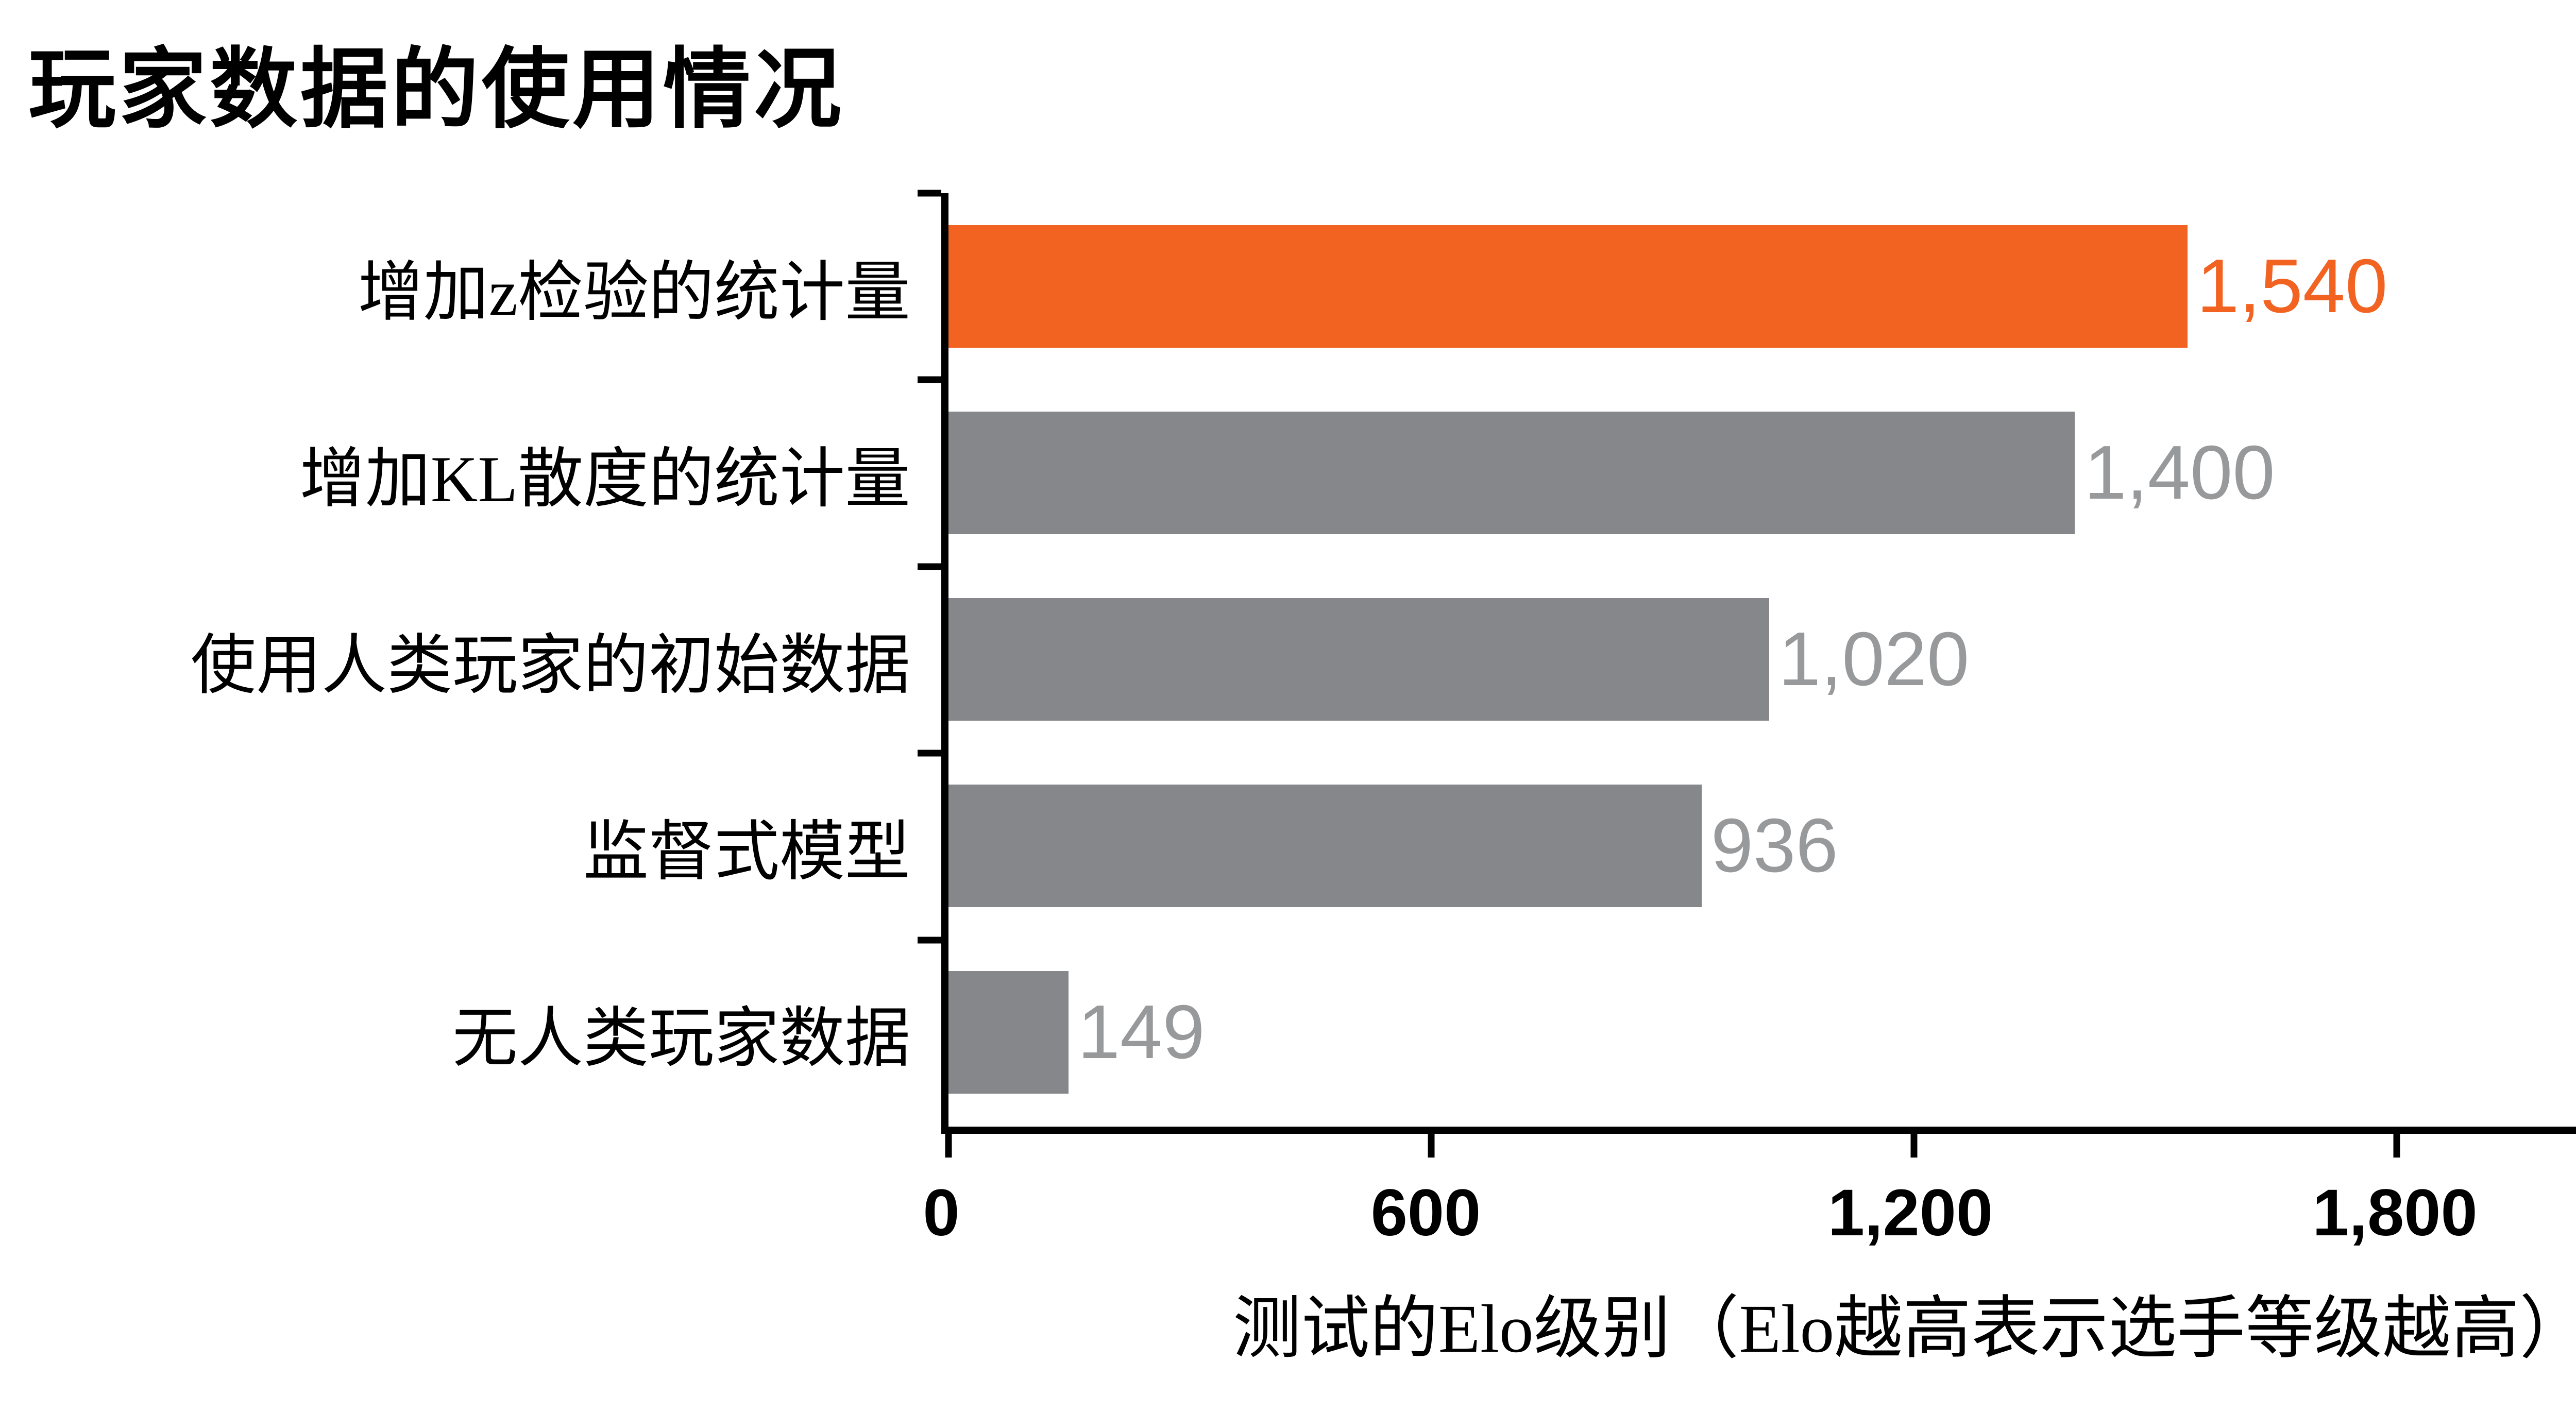 The width and height of the screenshot is (2576, 1412). Describe the element at coordinates (550, 666) in the screenshot. I see `category-label: 使用人类玩家的初始数据` at that location.